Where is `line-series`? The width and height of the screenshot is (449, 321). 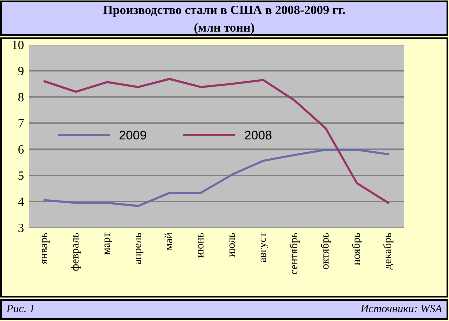
line-series is located at coordinates (217, 178).